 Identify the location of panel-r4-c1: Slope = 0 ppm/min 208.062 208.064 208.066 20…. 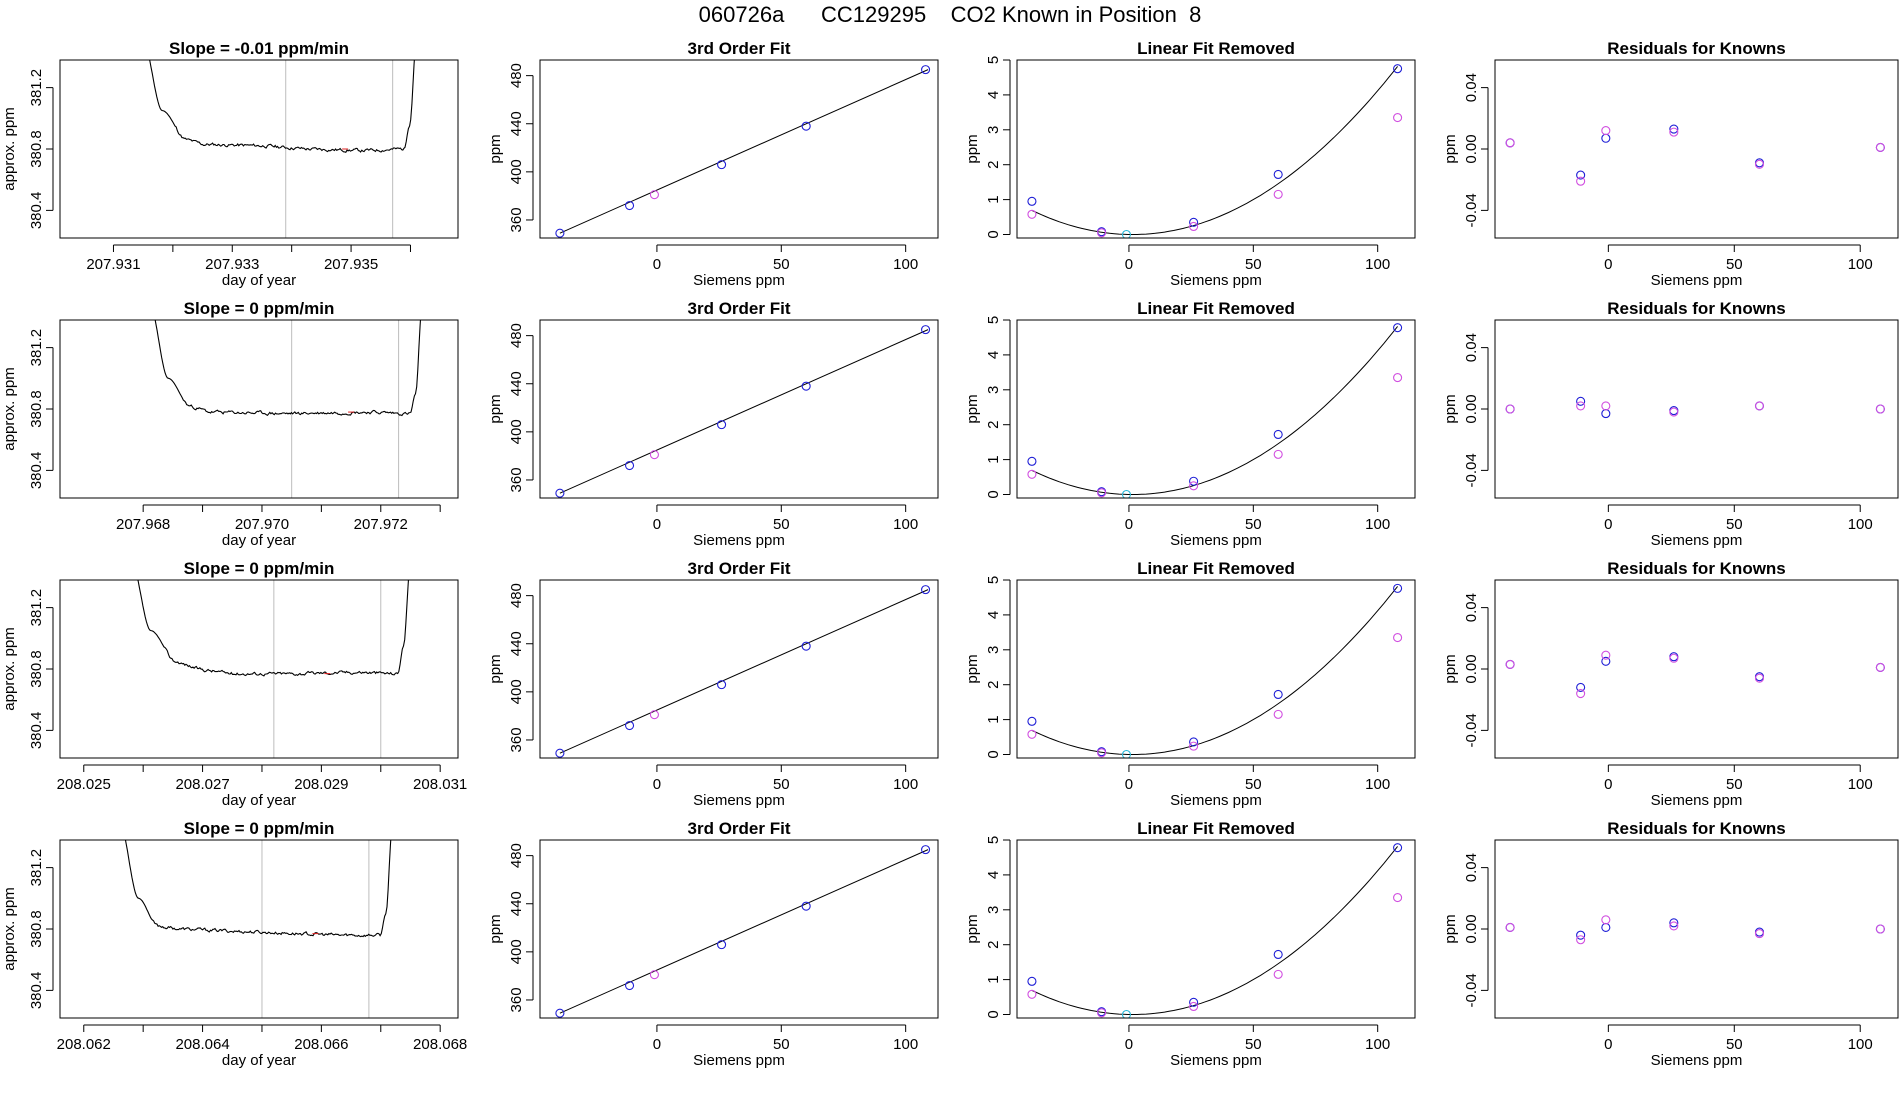
(234, 944).